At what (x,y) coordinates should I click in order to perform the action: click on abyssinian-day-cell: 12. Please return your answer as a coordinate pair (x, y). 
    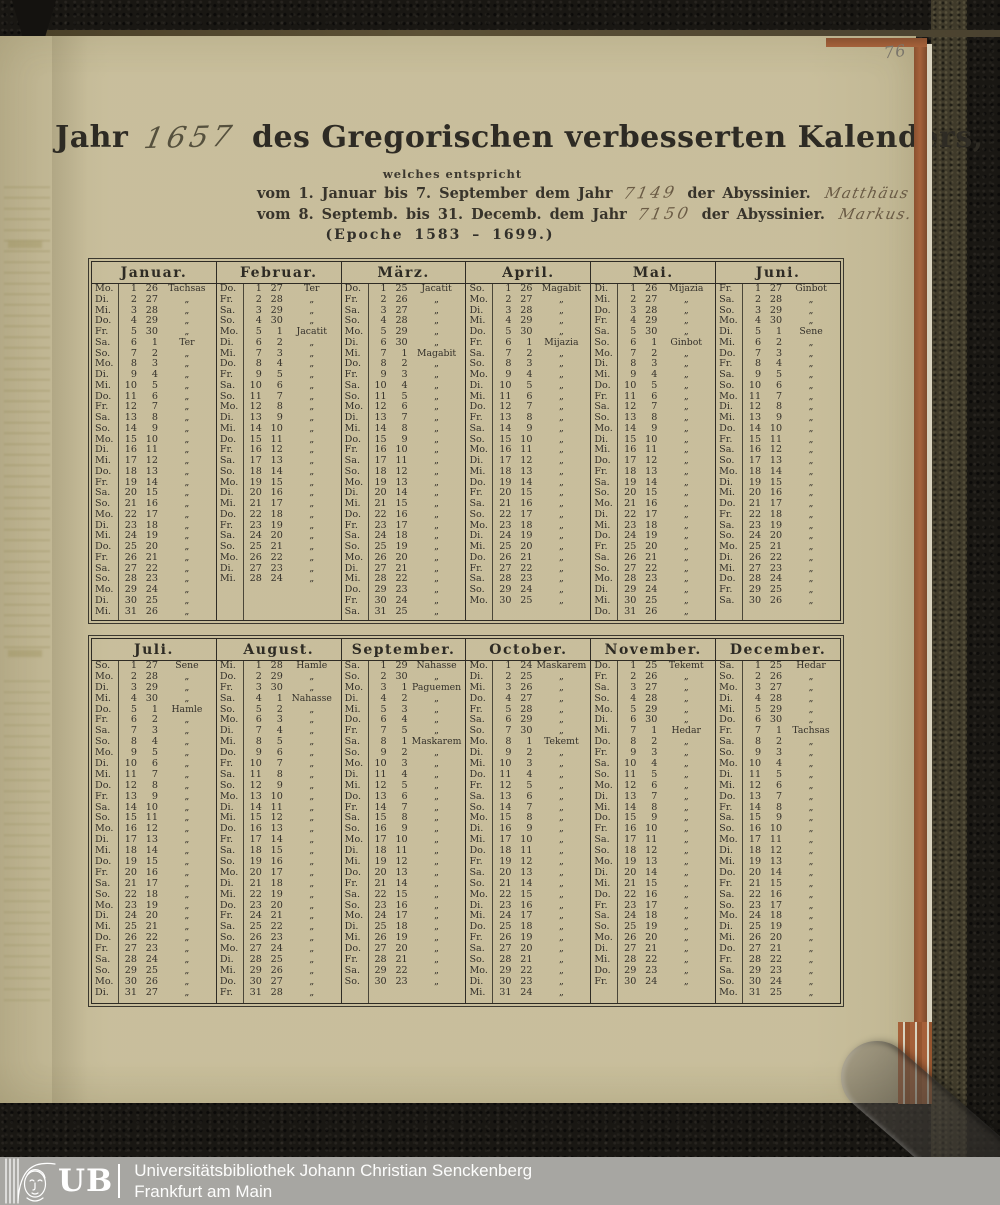
    Looking at the image, I should click on (401, 471).